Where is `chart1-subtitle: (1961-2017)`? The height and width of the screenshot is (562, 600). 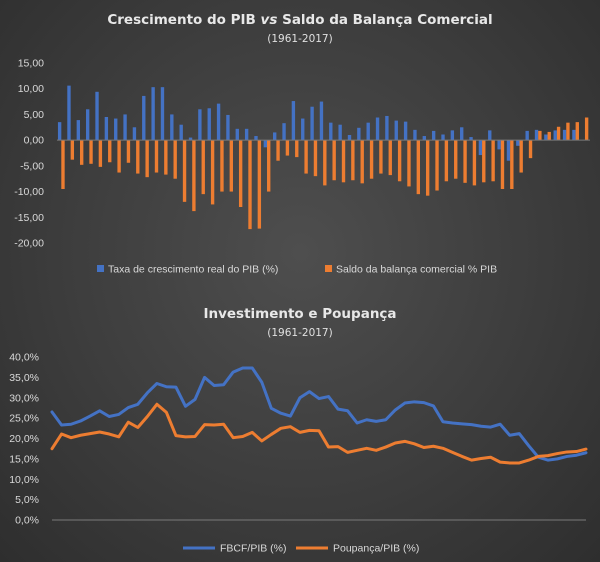 chart1-subtitle: (1961-2017) is located at coordinates (299, 39).